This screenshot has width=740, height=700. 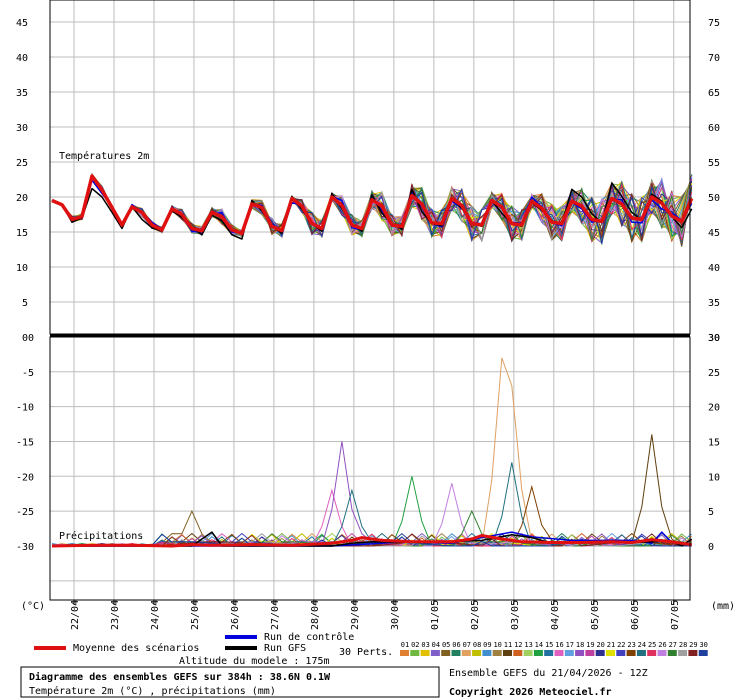 I want to click on footer-box, so click(x=230, y=682).